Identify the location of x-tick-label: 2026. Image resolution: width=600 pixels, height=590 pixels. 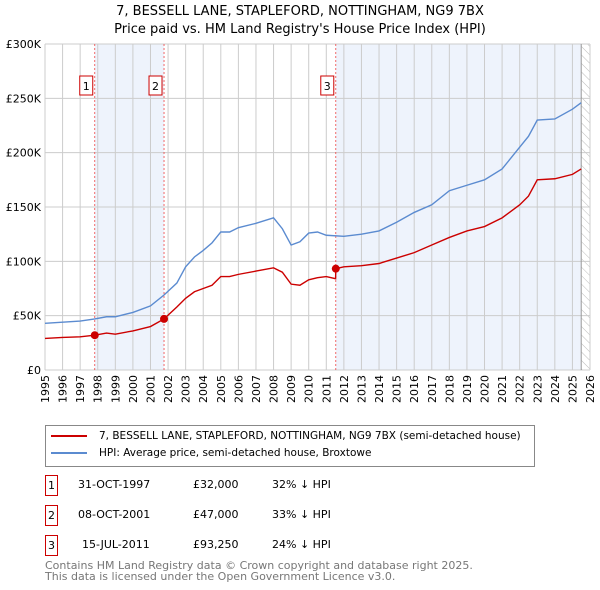
(590, 389).